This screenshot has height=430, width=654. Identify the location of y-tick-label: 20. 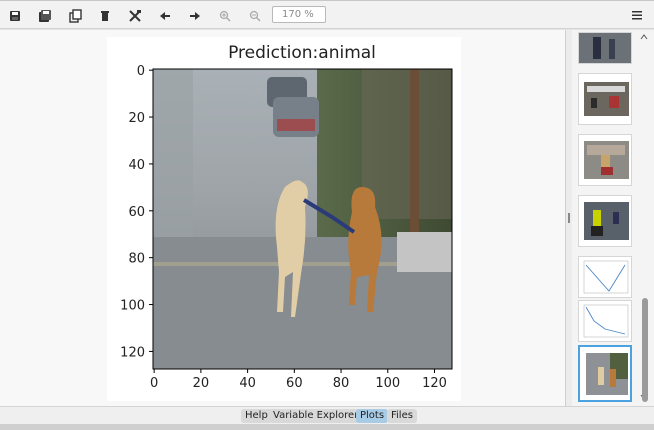
(136, 118).